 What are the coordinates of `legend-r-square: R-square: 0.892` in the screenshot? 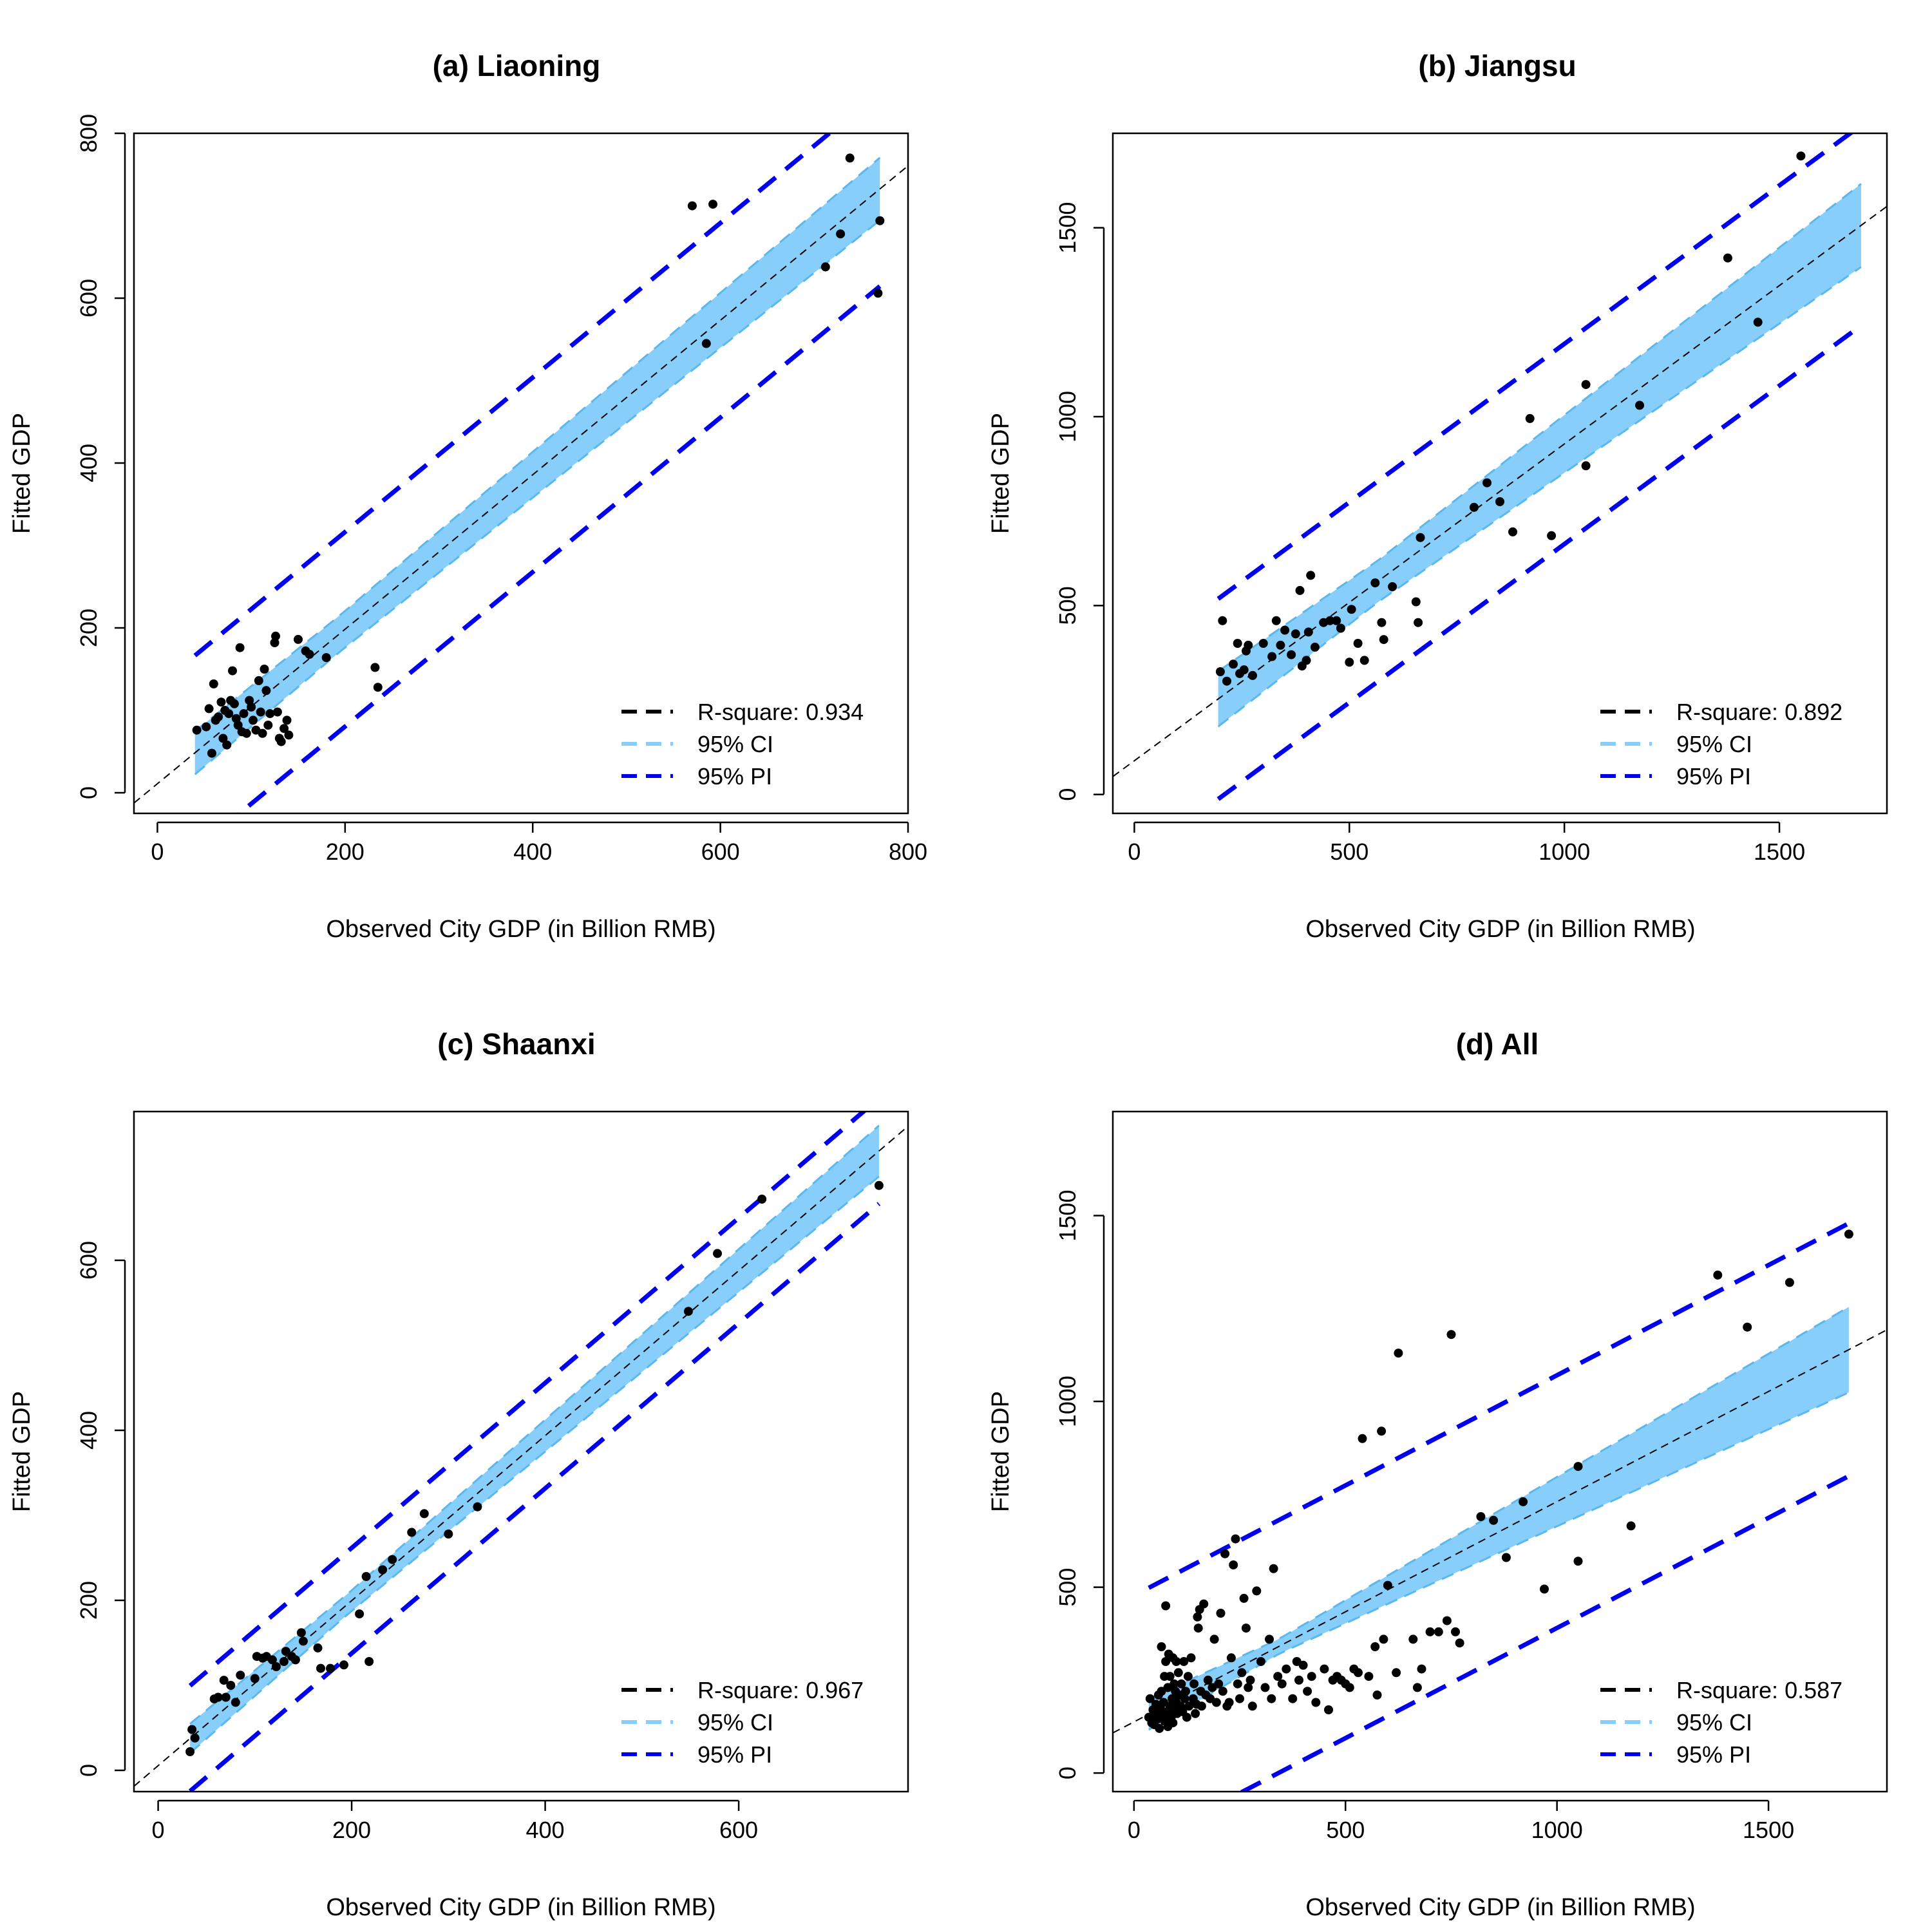 It's located at (1759, 712).